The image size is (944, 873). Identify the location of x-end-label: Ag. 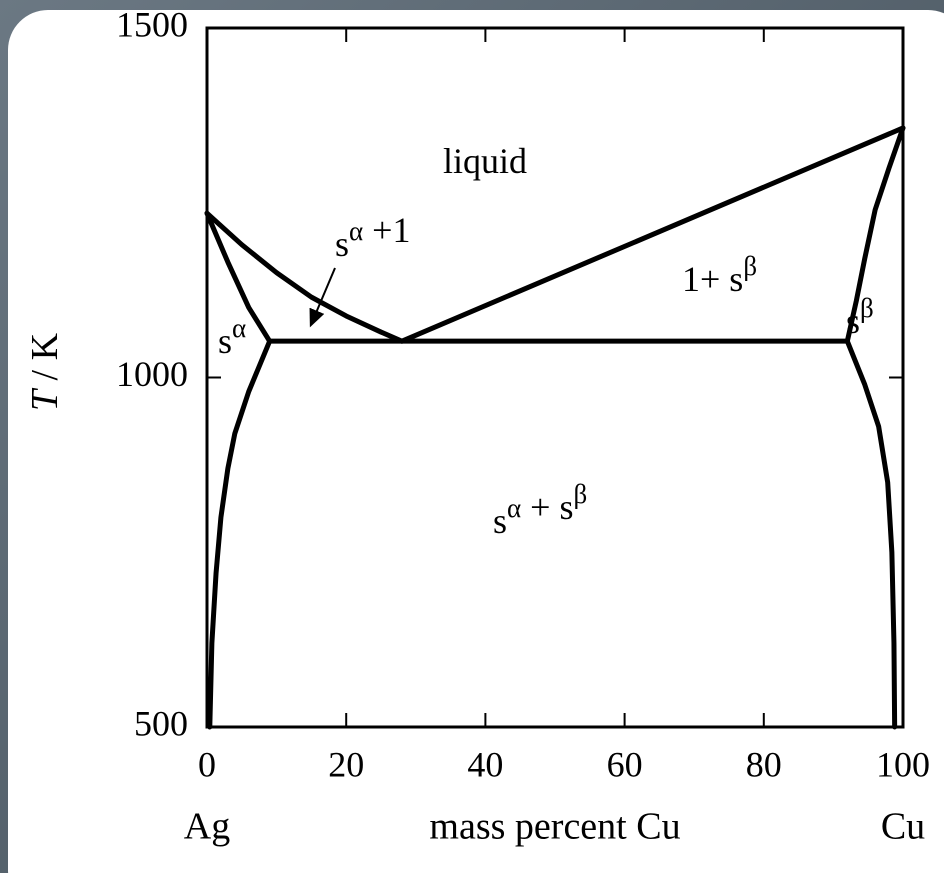
(207, 827).